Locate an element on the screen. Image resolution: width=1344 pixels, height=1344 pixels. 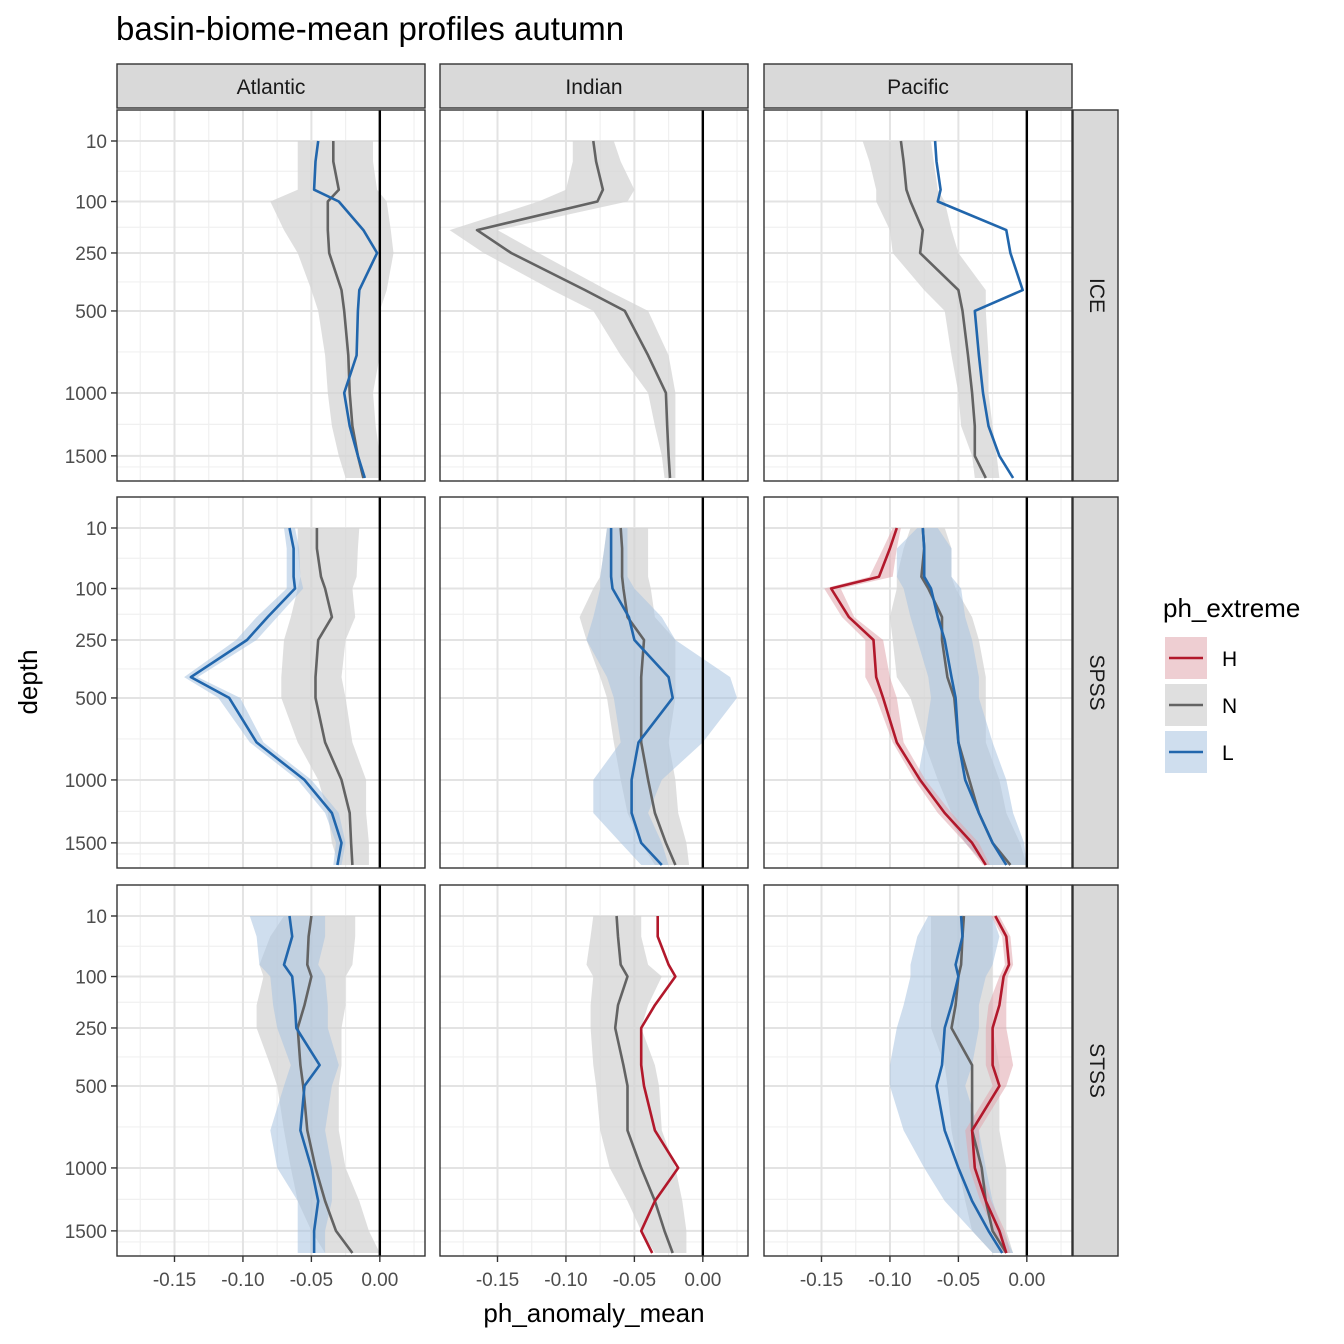
facet-label: Atlantic is located at coordinates (271, 87).